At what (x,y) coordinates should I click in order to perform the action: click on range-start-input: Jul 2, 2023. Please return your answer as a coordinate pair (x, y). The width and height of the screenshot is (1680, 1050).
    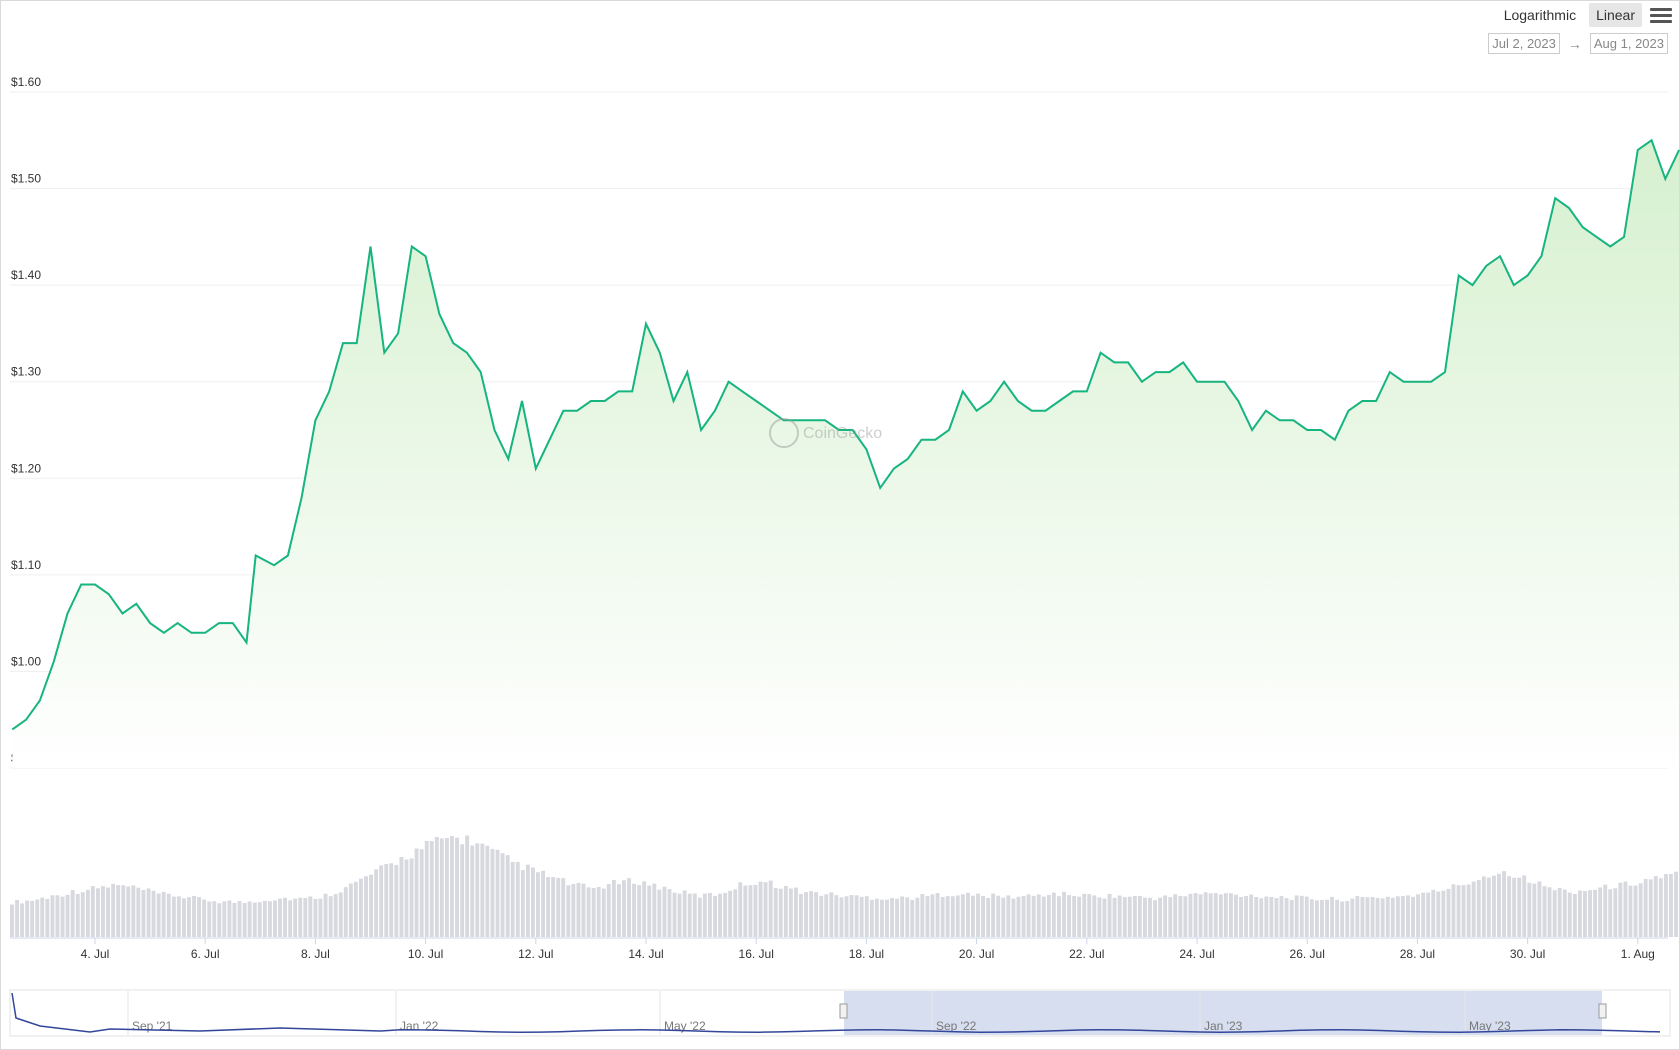
    Looking at the image, I should click on (1524, 43).